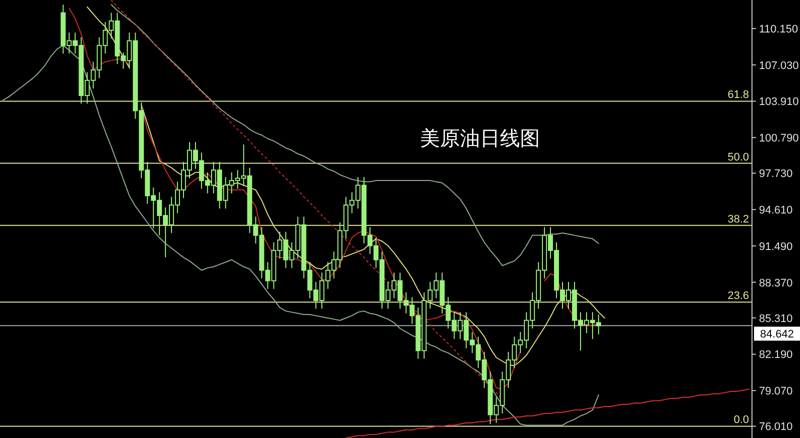  I want to click on y-tick-label: 82.190, so click(776, 355).